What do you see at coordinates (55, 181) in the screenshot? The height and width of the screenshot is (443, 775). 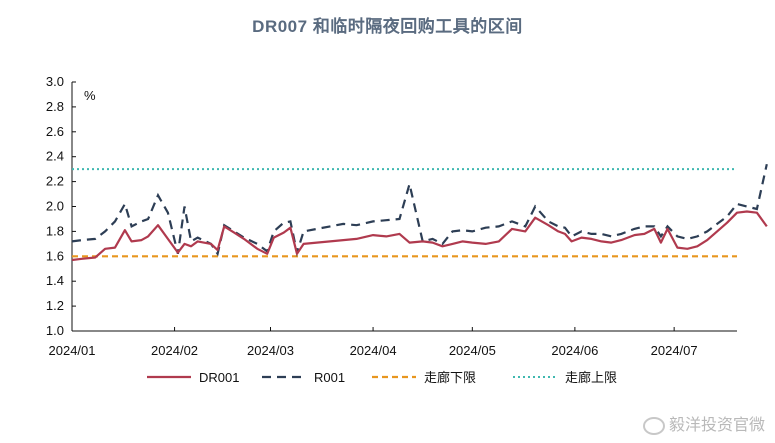 I see `y-tick-label: 2.2` at bounding box center [55, 181].